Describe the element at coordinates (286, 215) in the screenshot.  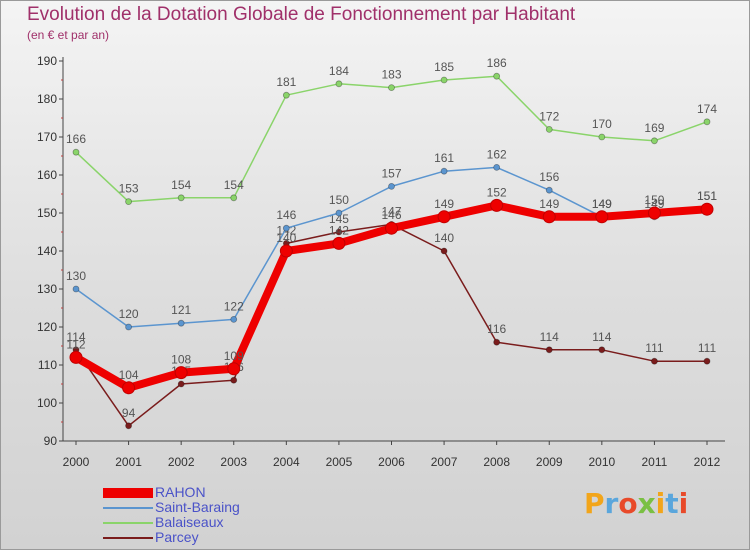
I see `data-label-saint-baraing: 146` at that location.